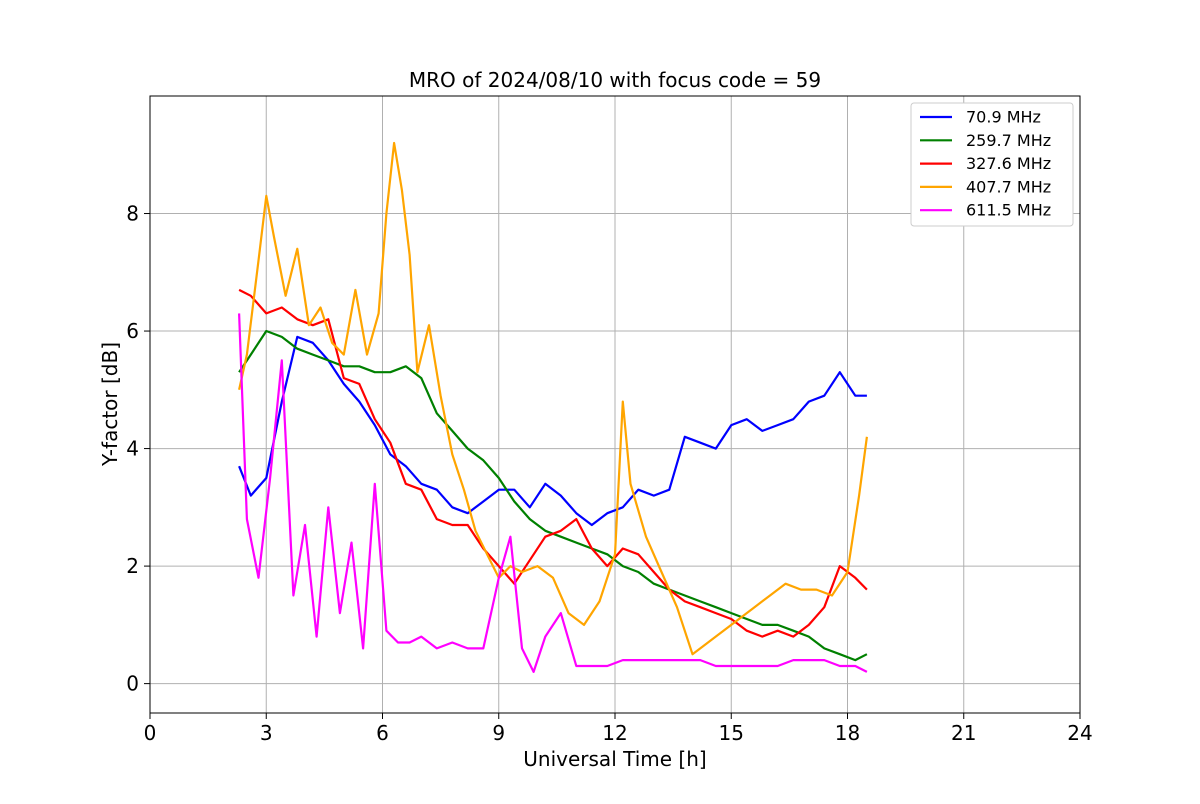  Describe the element at coordinates (132, 684) in the screenshot. I see `y-tick-label: 0` at that location.